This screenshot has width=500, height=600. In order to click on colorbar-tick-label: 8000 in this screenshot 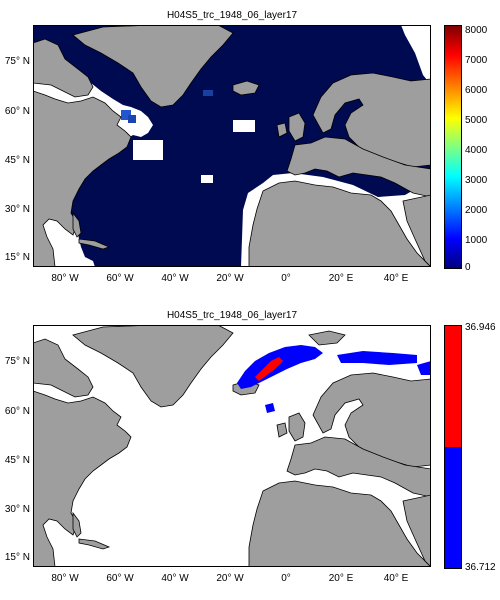, I will do `click(476, 30)`.